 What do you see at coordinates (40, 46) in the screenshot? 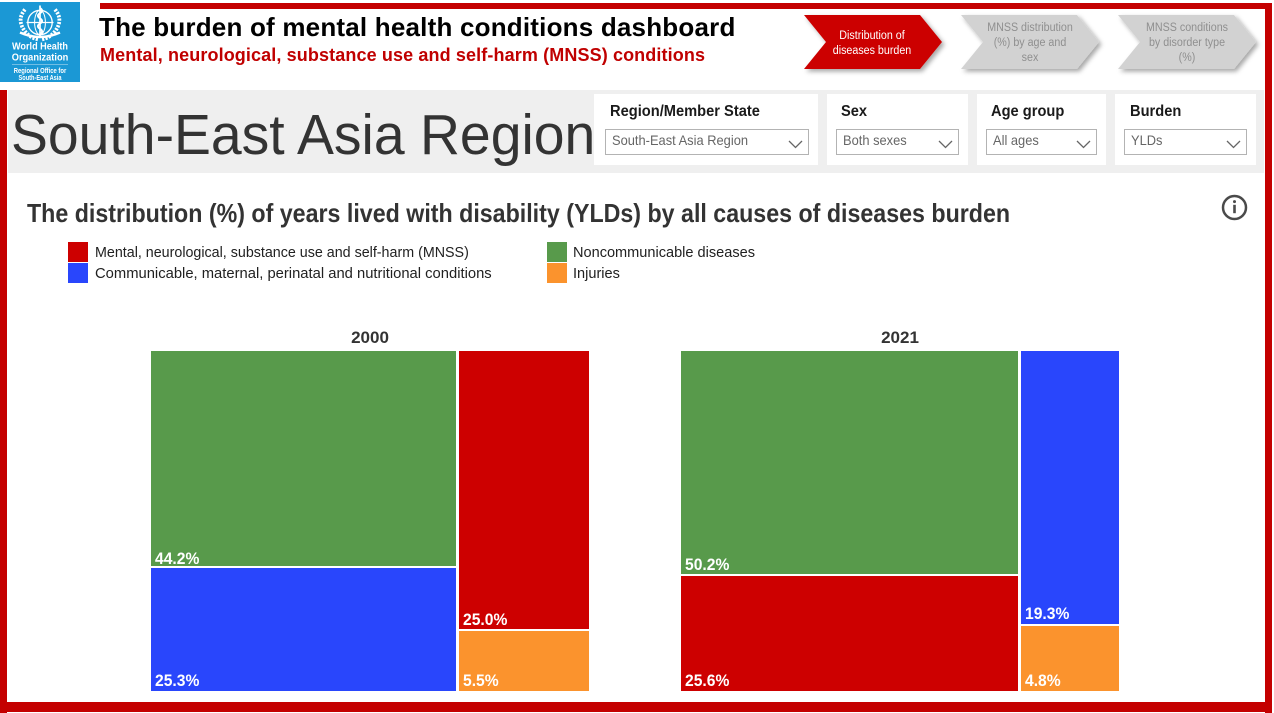
I see `svg-text: World Health` at bounding box center [40, 46].